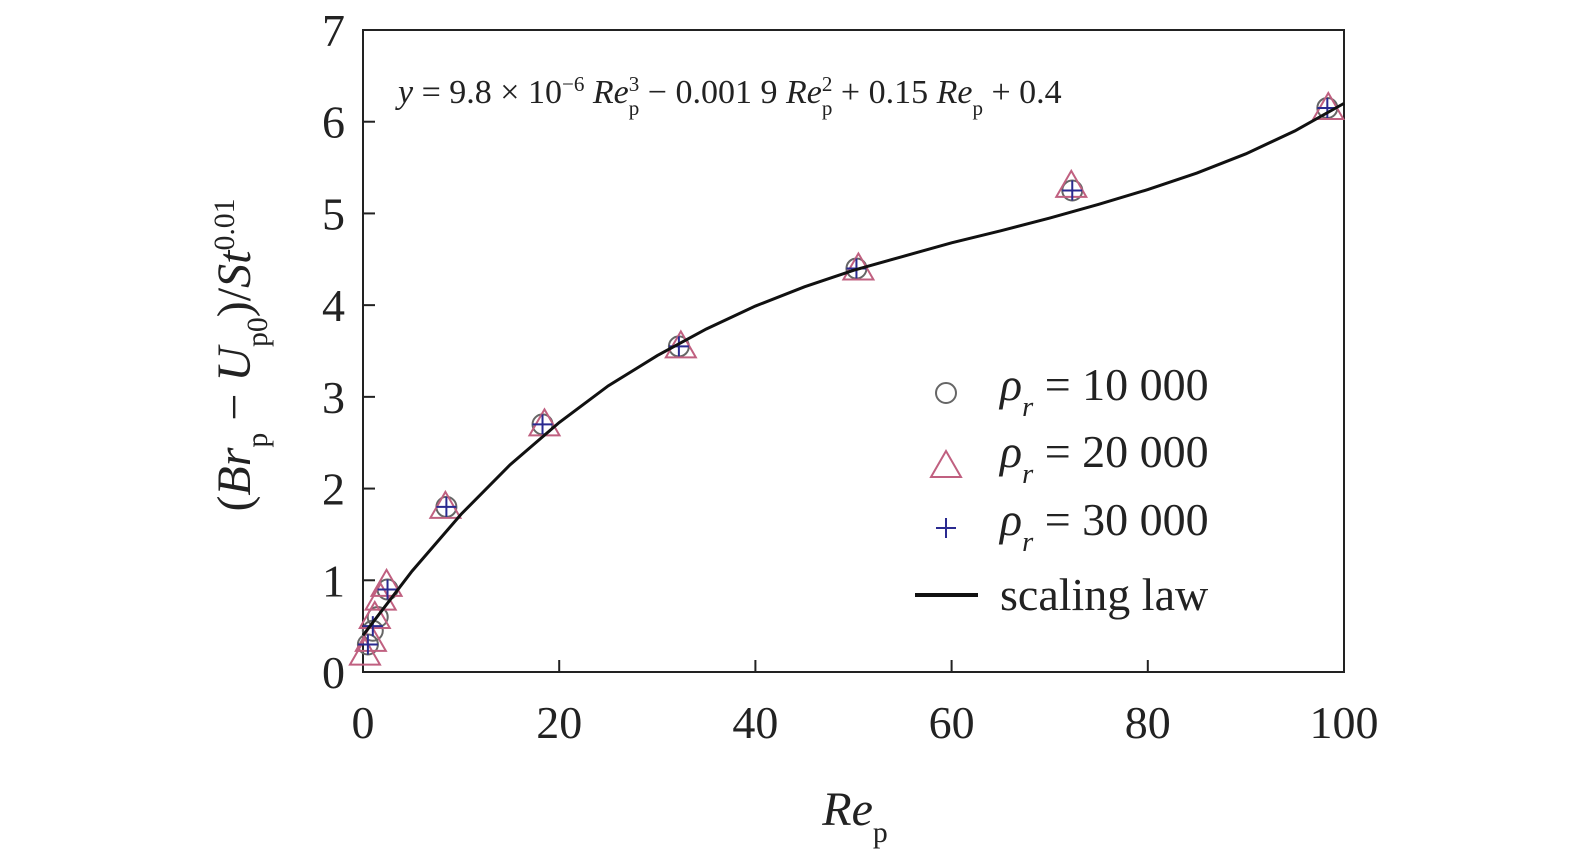  Describe the element at coordinates (1148, 722) in the screenshot. I see `x-tick-label: 80` at that location.